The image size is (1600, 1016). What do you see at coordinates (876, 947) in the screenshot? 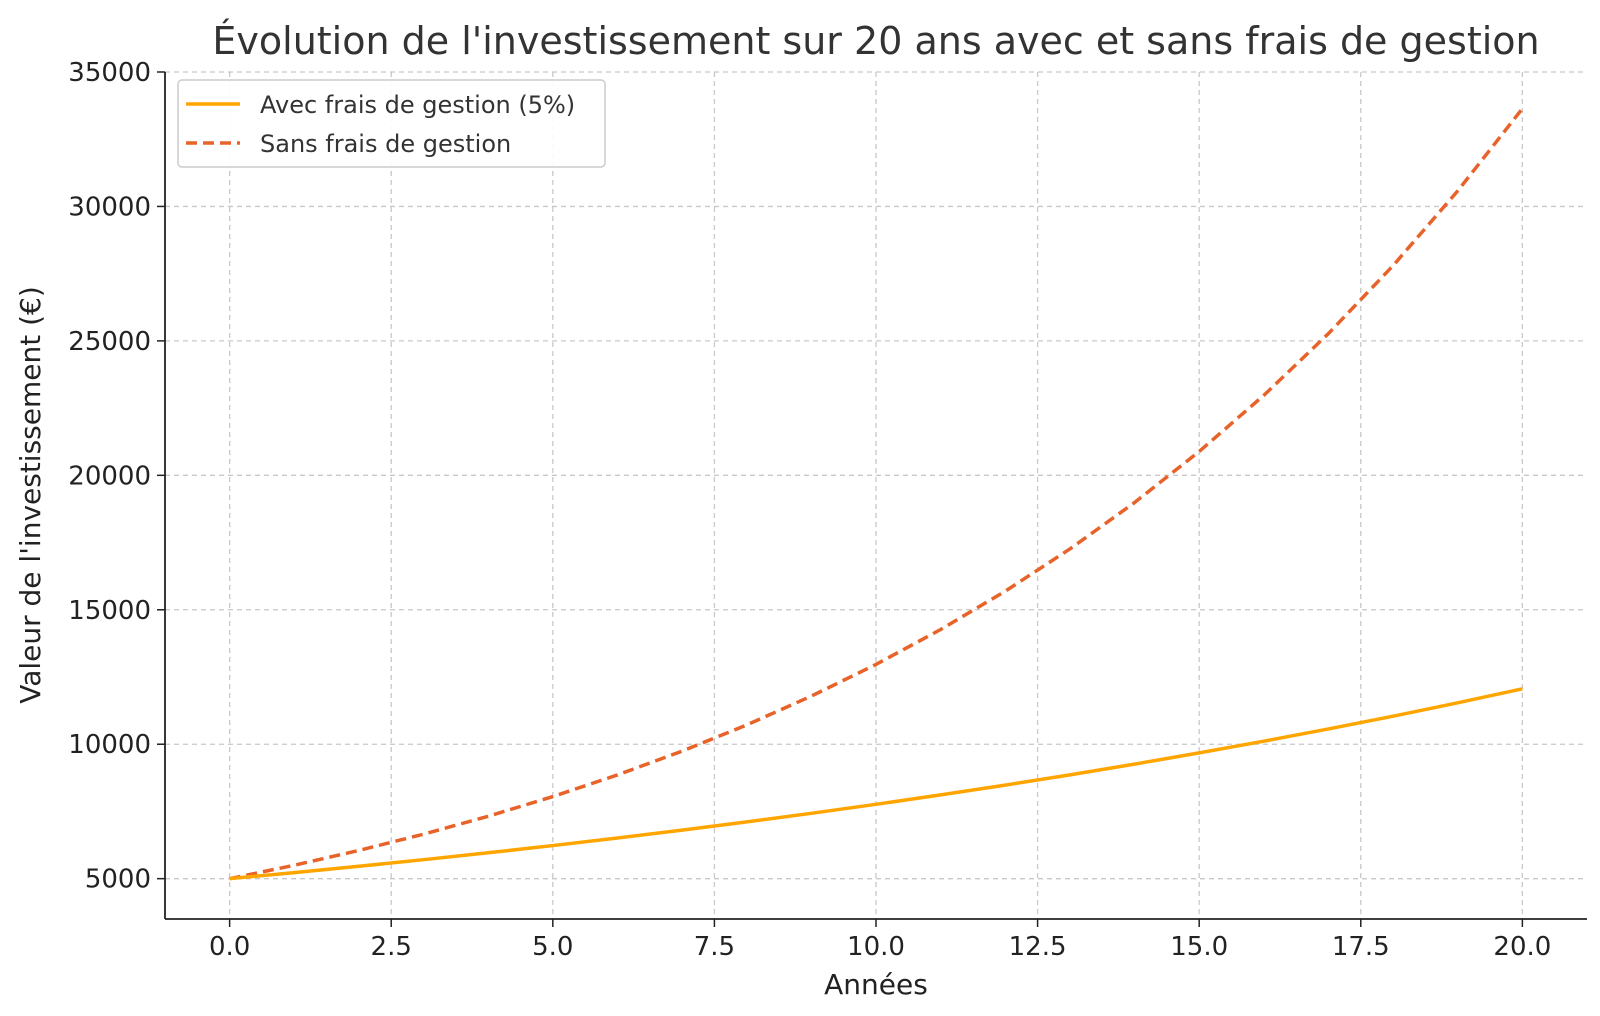
I see `x-tick-label: 10.0` at bounding box center [876, 947].